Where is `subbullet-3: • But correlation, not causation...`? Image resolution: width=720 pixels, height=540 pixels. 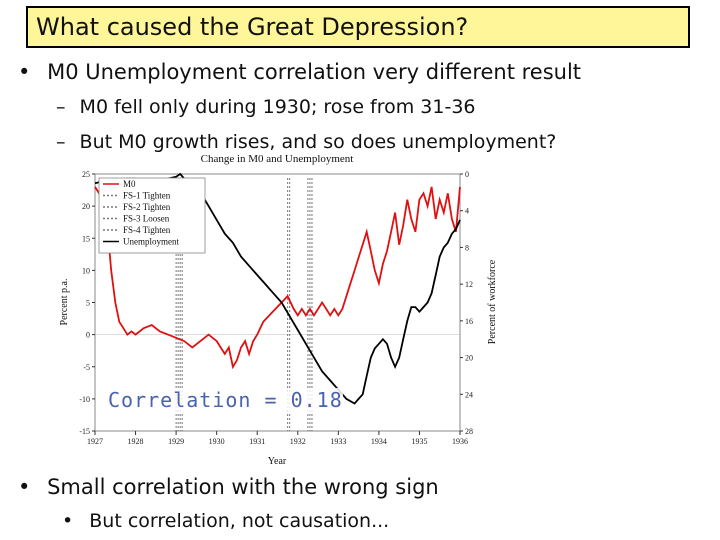 subbullet-3: • But correlation, not causation... is located at coordinates (225, 521).